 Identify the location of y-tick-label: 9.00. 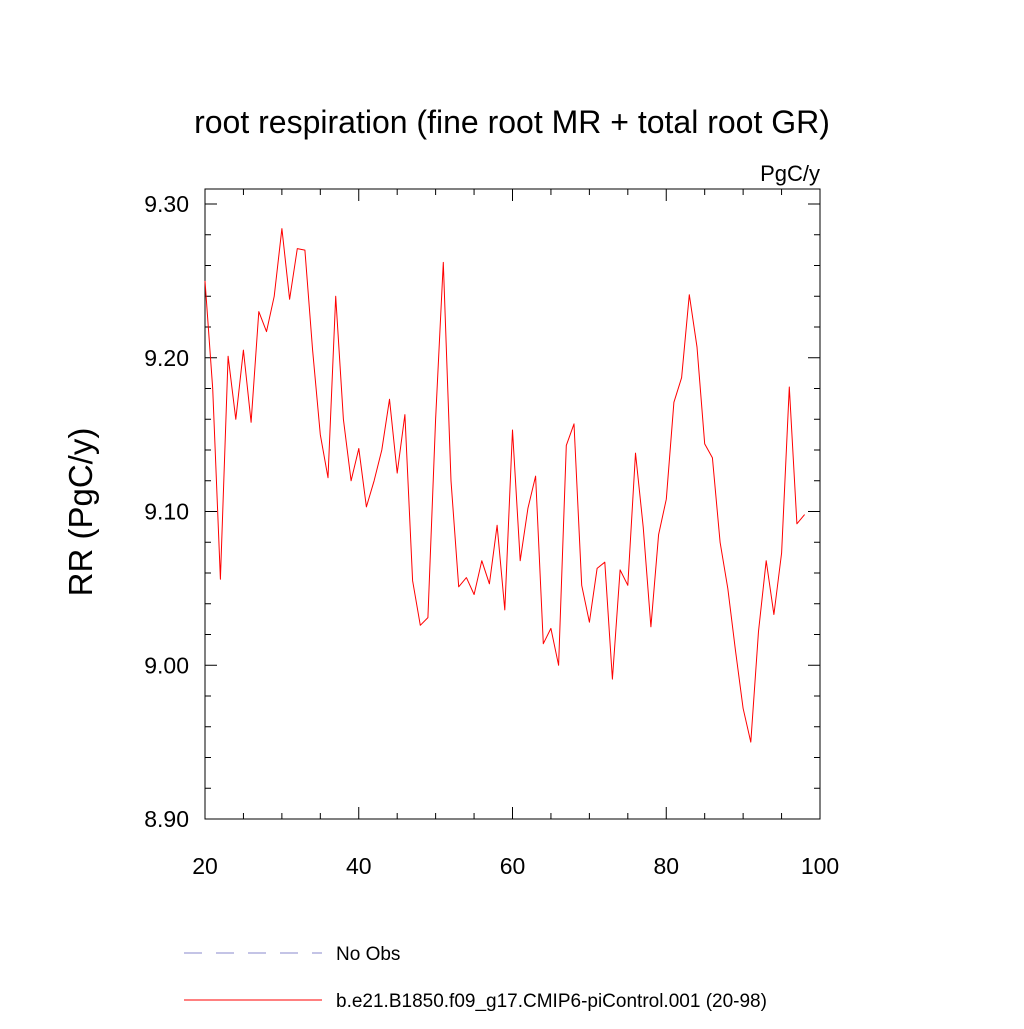
(166, 665).